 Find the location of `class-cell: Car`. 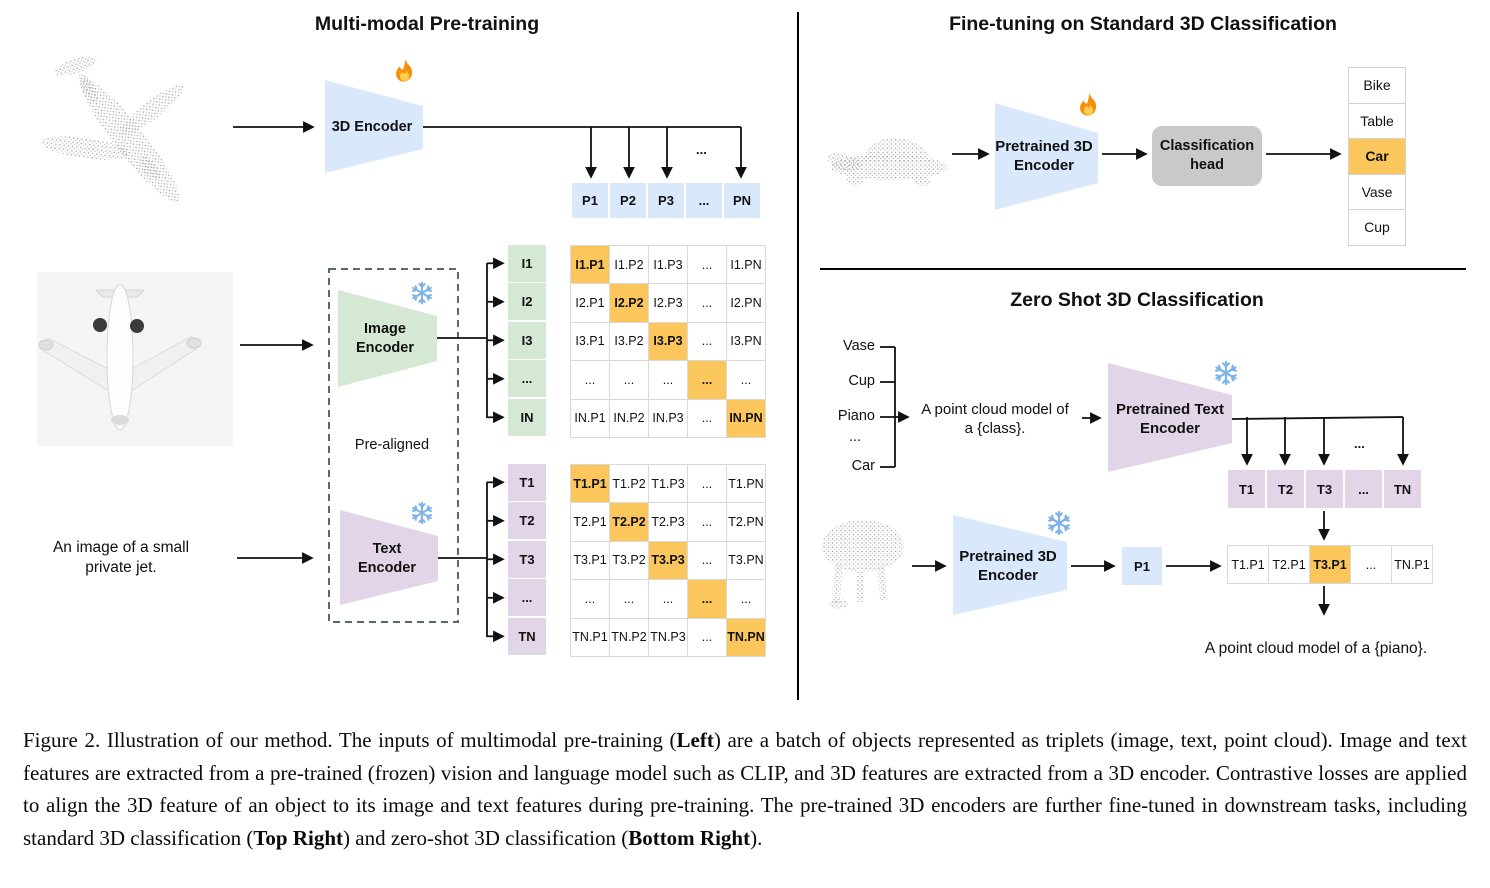

class-cell: Car is located at coordinates (1377, 156).